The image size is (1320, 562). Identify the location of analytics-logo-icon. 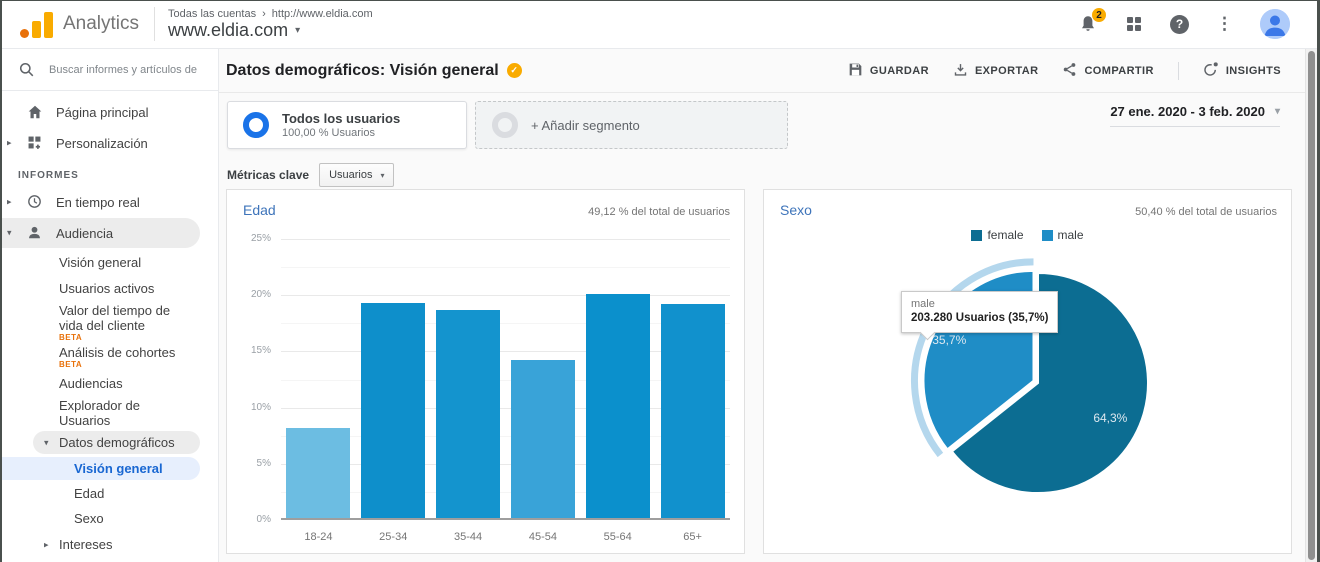
(36, 24).